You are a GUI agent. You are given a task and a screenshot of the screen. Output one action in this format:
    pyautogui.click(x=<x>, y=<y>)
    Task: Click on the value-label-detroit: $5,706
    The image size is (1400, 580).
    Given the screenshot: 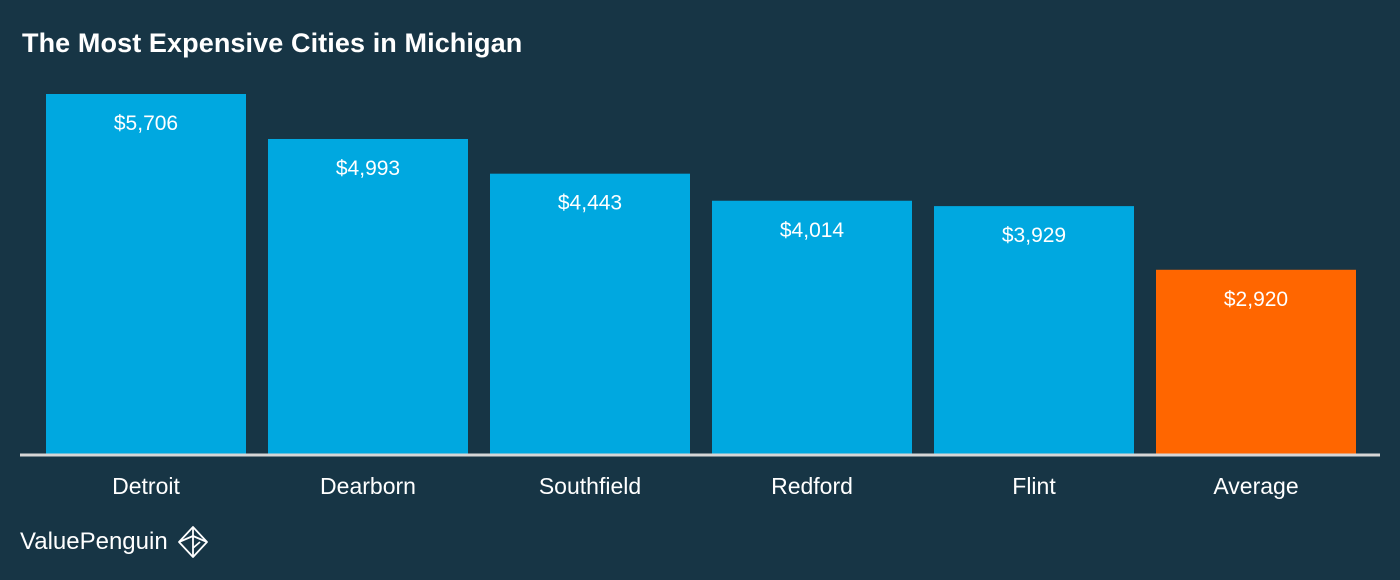 What is the action you would take?
    pyautogui.click(x=146, y=123)
    